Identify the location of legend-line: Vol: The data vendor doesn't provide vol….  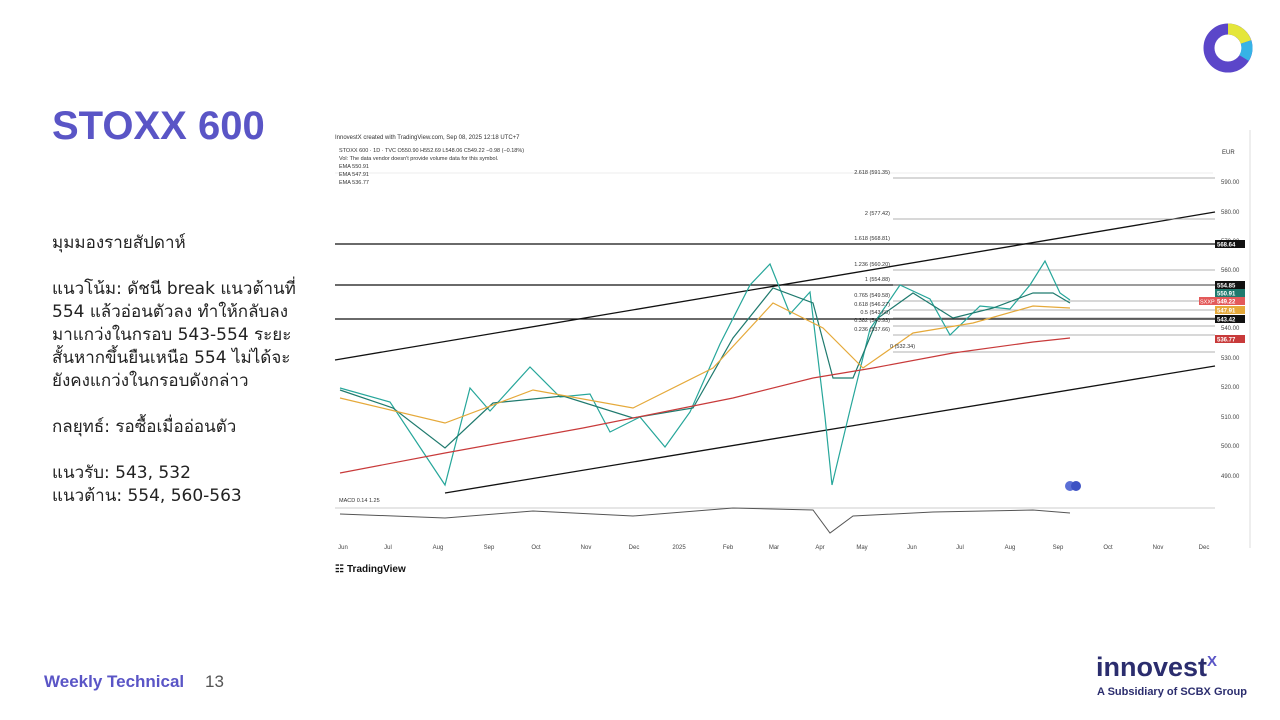
(419, 159).